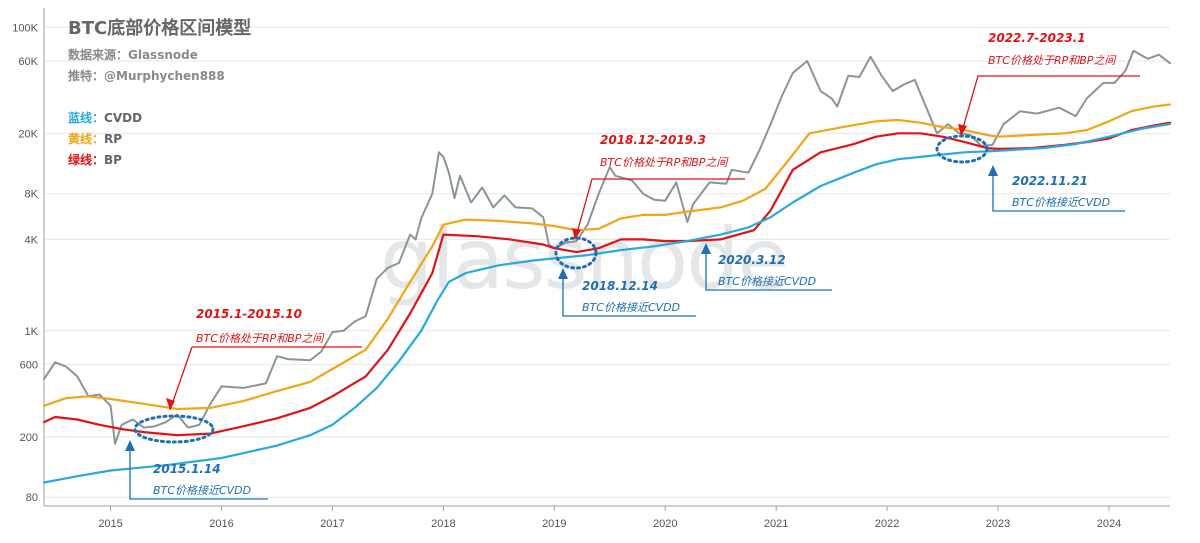 The image size is (1200, 543). What do you see at coordinates (113, 160) in the screenshot?
I see `legend-label: BP` at bounding box center [113, 160].